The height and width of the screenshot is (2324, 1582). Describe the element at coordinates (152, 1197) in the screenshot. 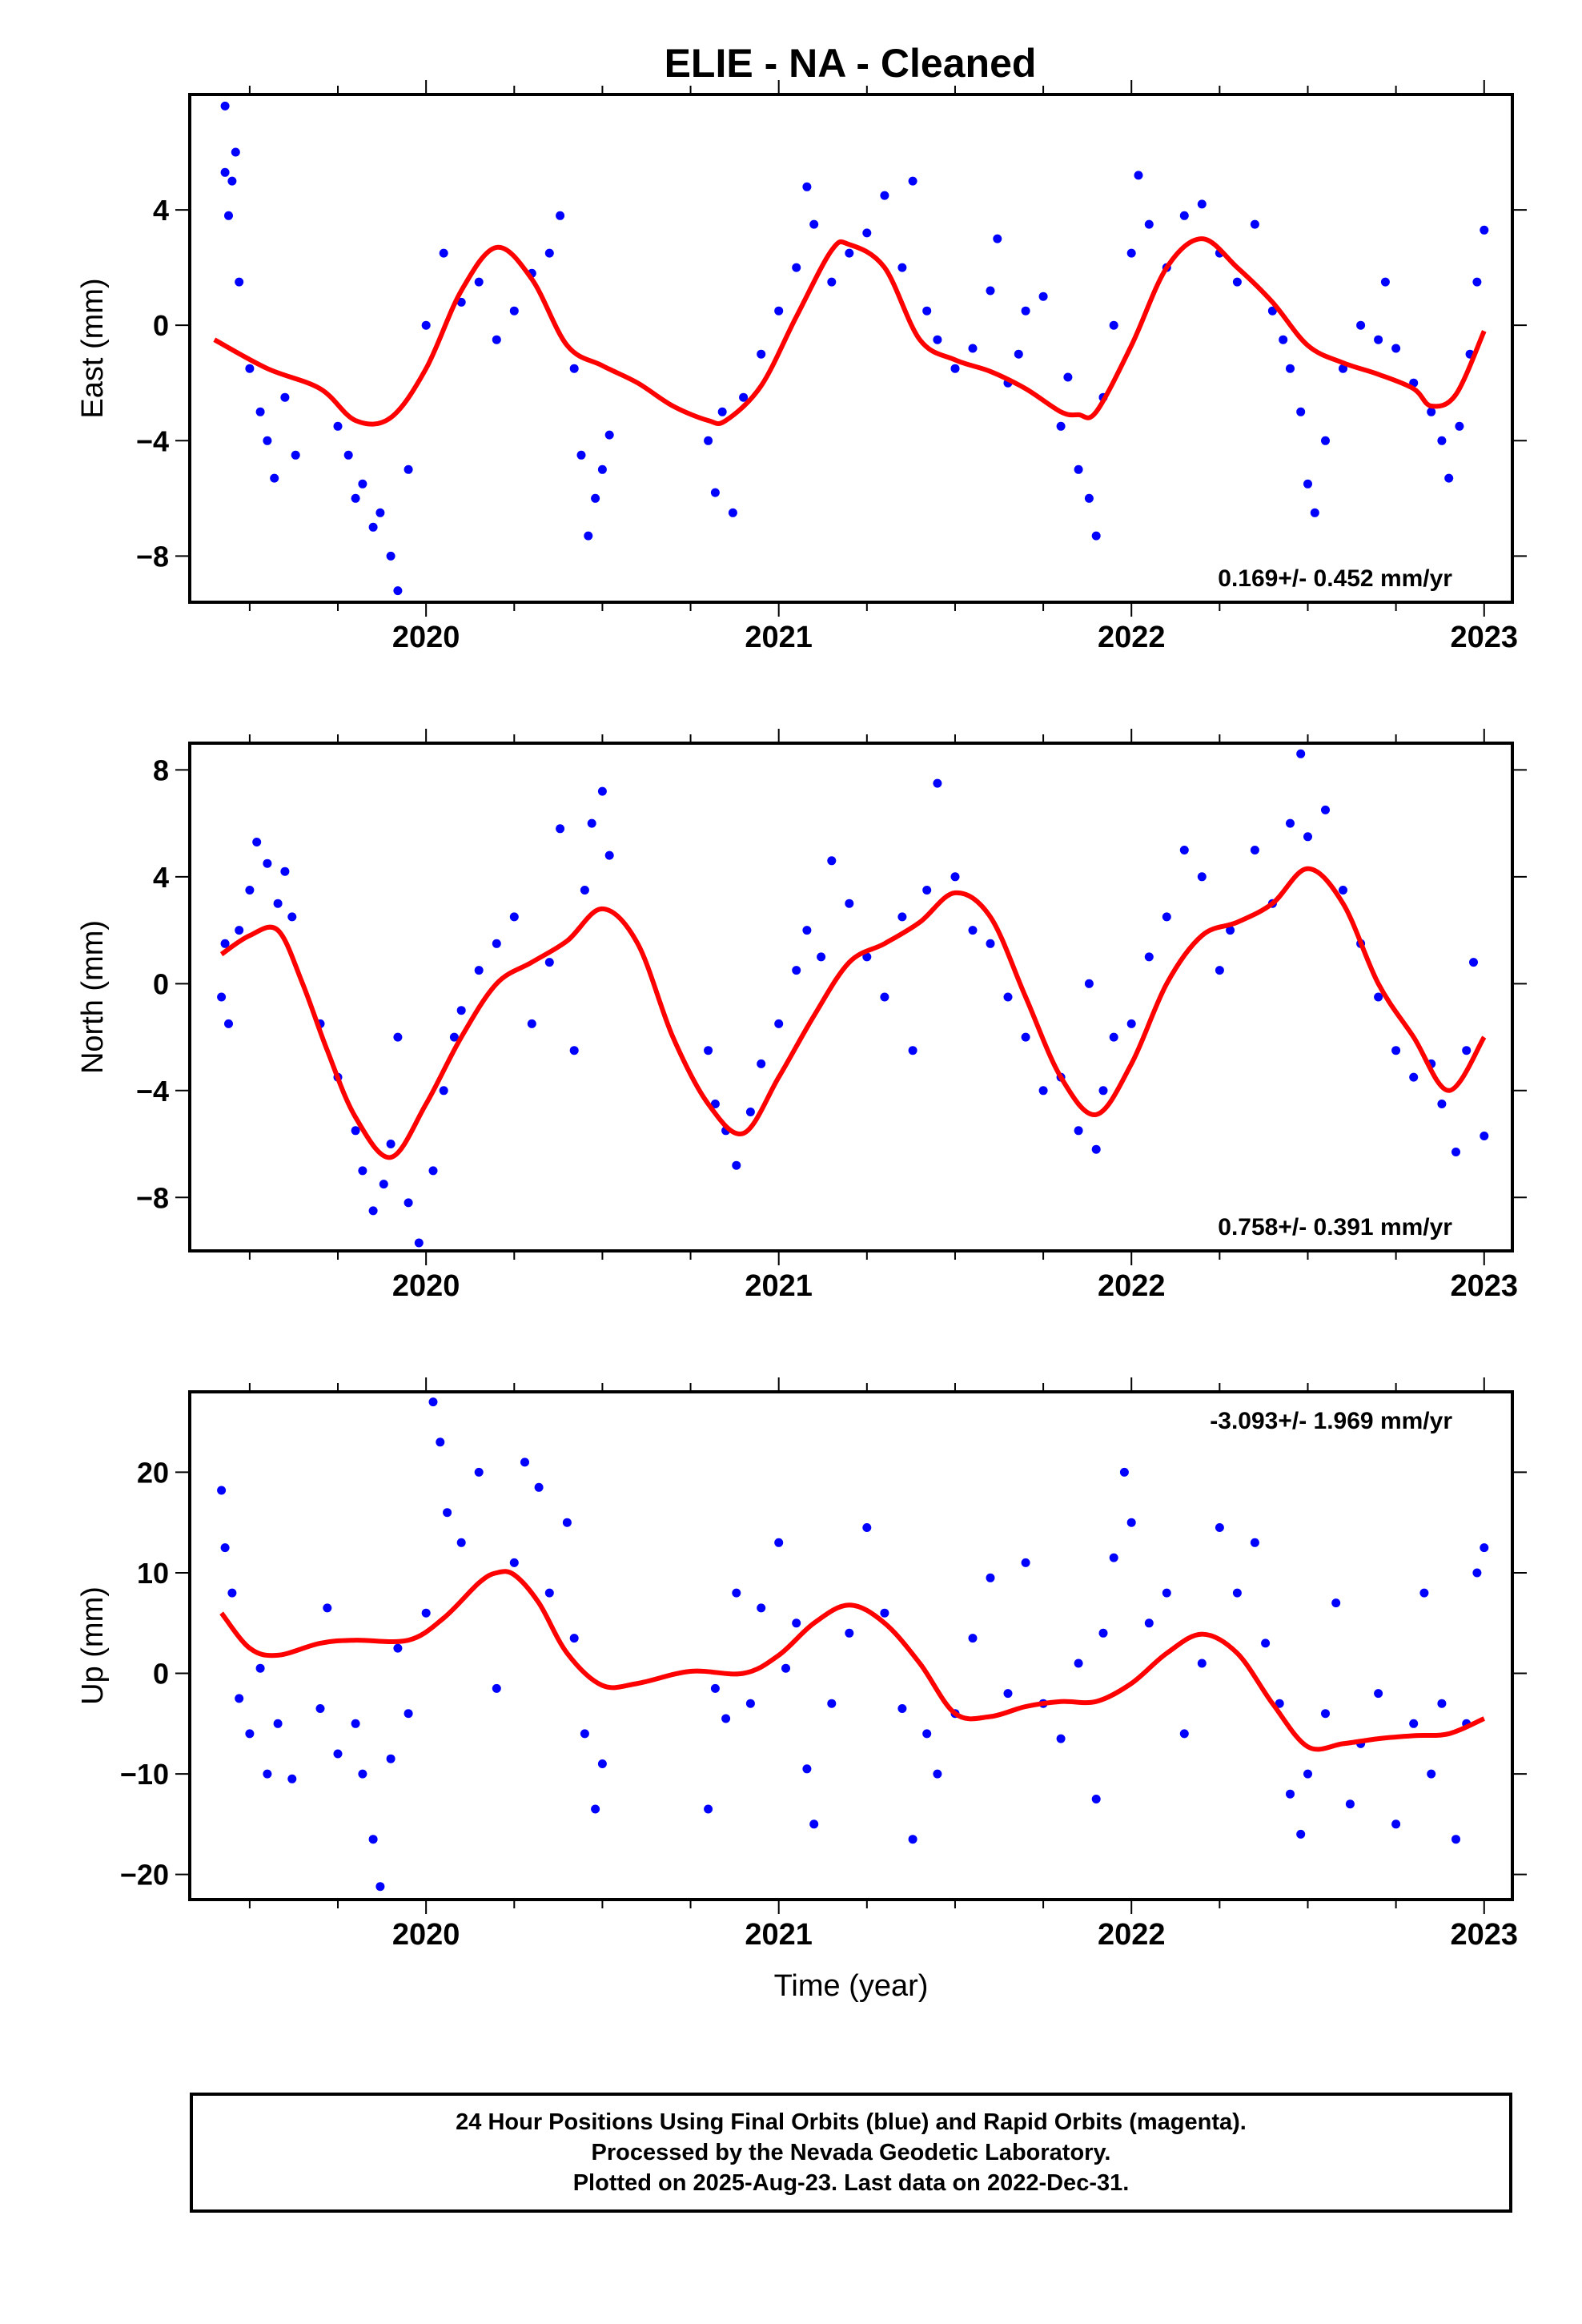

I see `y-tick-label: −8` at that location.